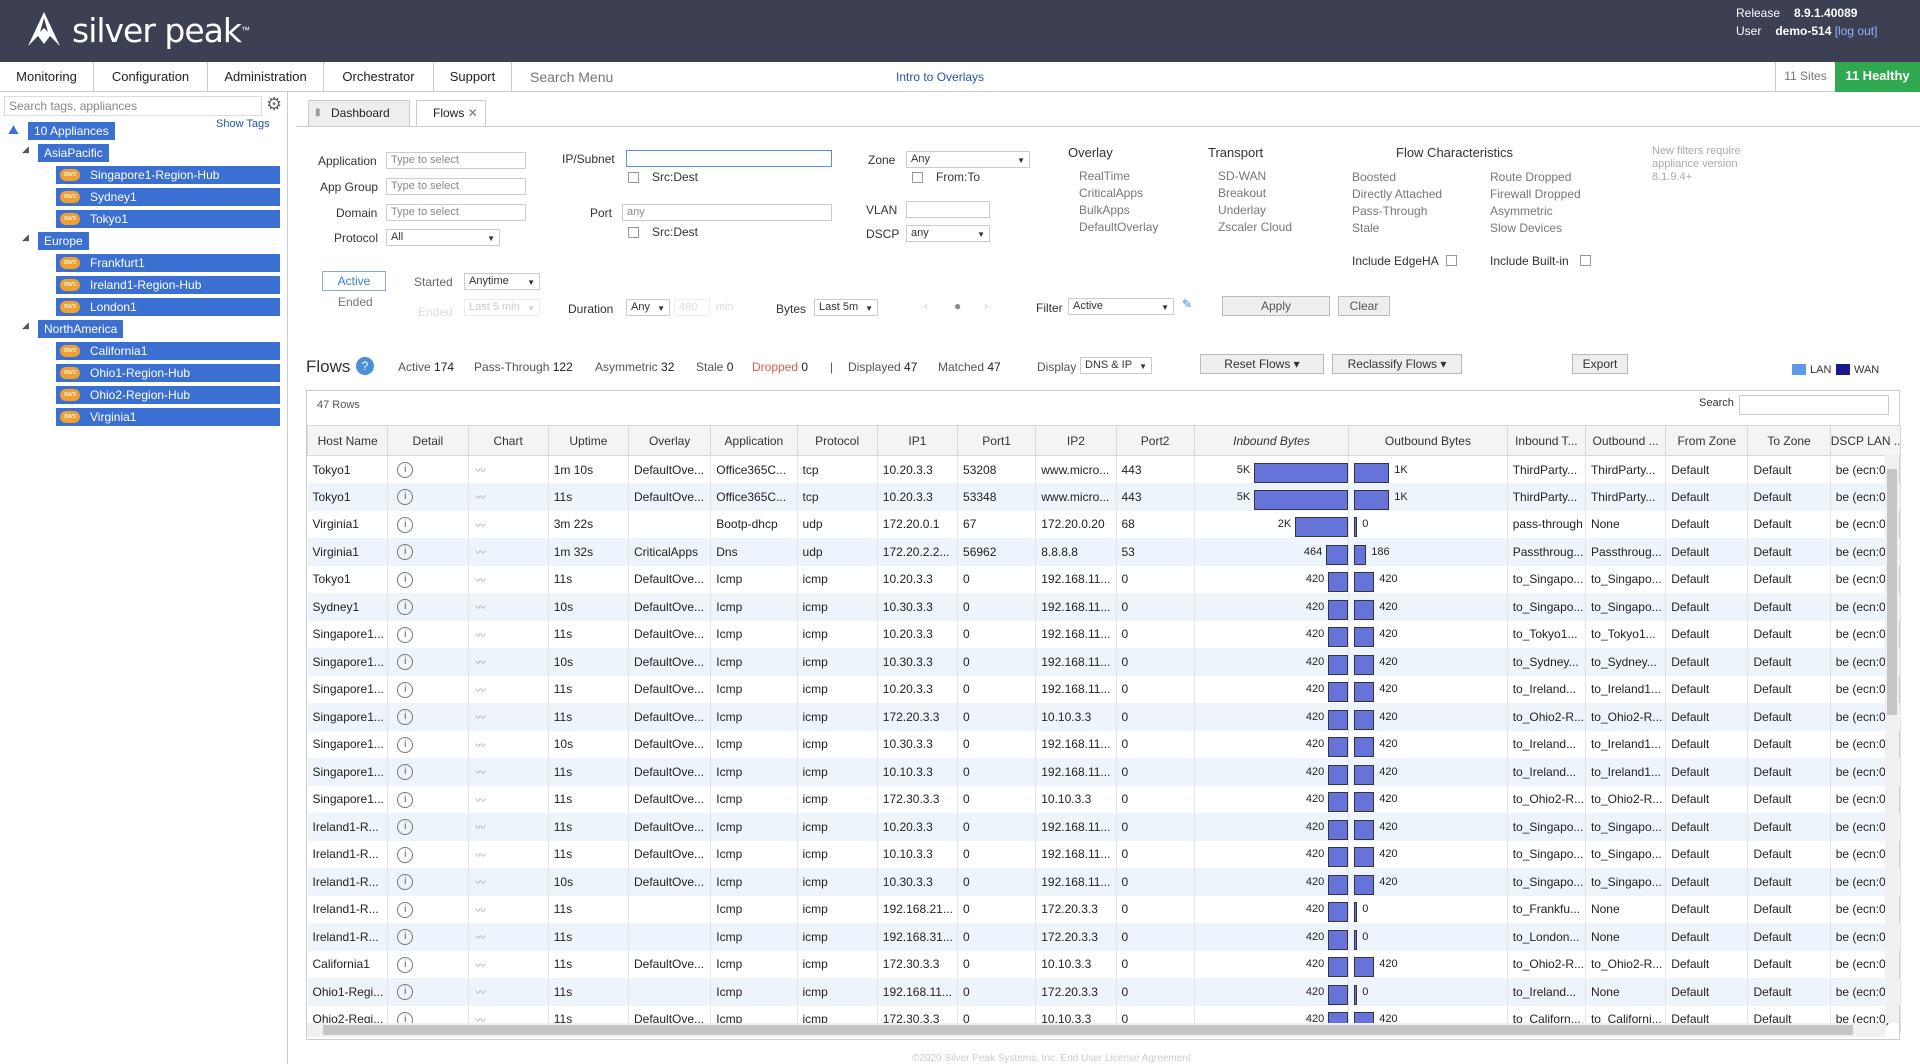 This screenshot has height=1064, width=1920. What do you see at coordinates (1585, 260) in the screenshot?
I see `include-builtin-checkbox` at bounding box center [1585, 260].